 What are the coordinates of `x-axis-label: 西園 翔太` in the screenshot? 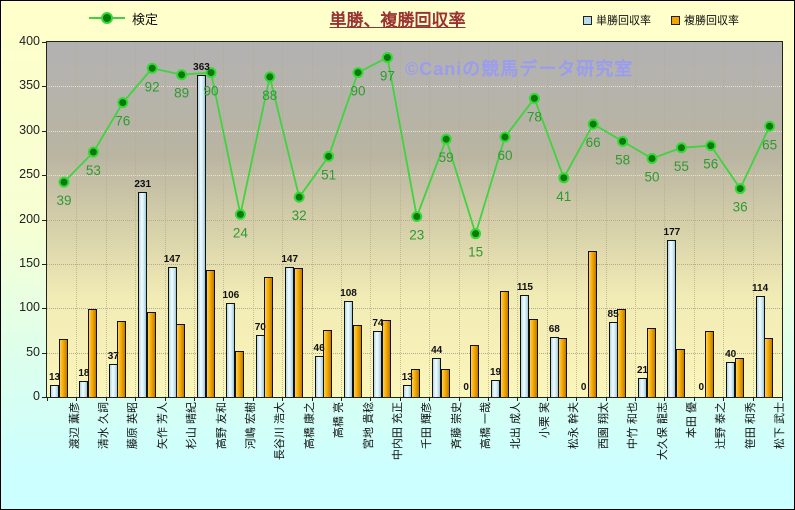 It's located at (603, 426).